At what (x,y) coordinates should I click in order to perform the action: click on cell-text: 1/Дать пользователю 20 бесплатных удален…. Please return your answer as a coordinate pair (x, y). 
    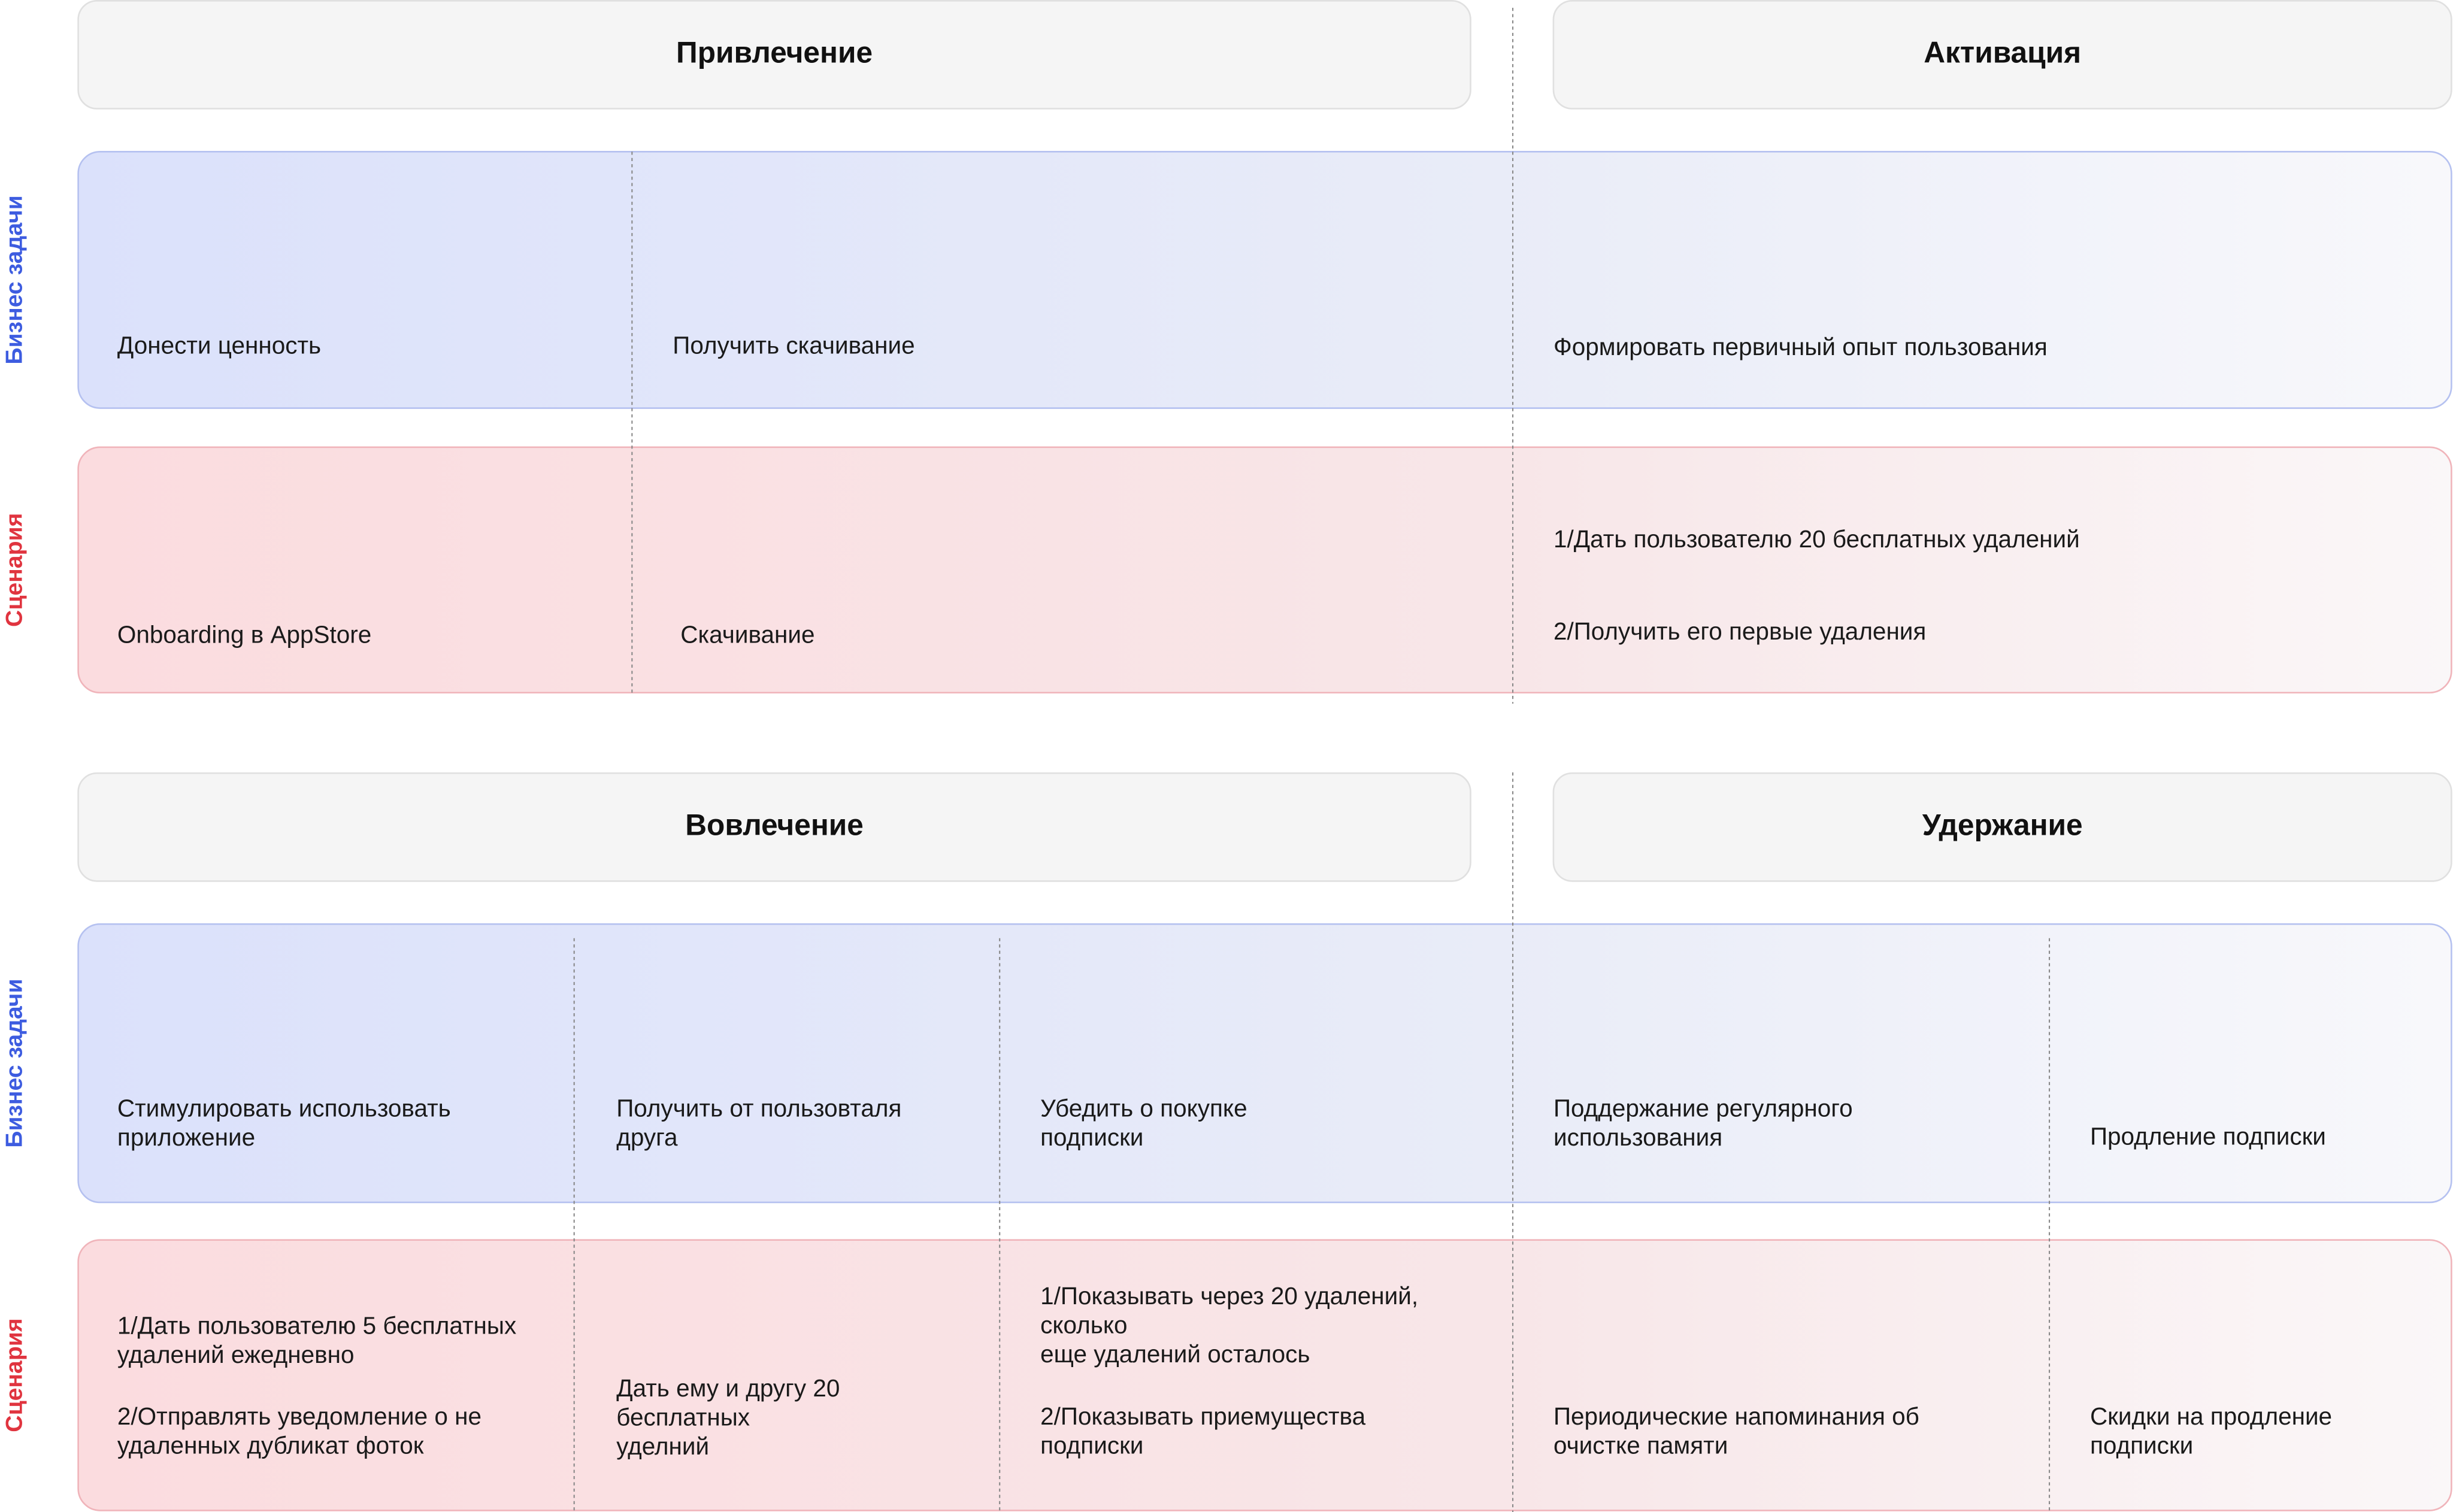
    Looking at the image, I should click on (1816, 539).